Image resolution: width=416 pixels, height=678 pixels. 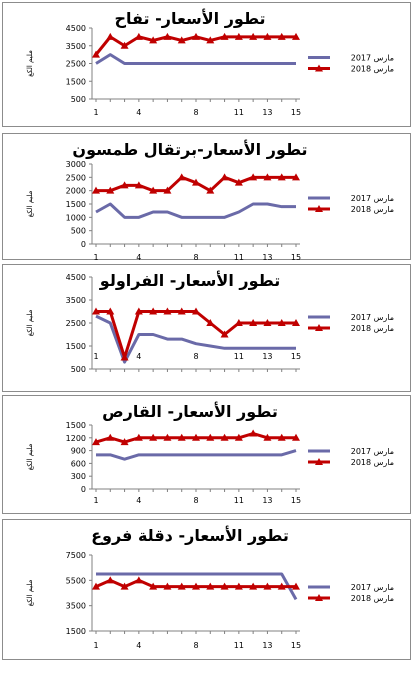 What do you see at coordinates (78, 463) in the screenshot?
I see `y-tick-label: 600` at bounding box center [78, 463].